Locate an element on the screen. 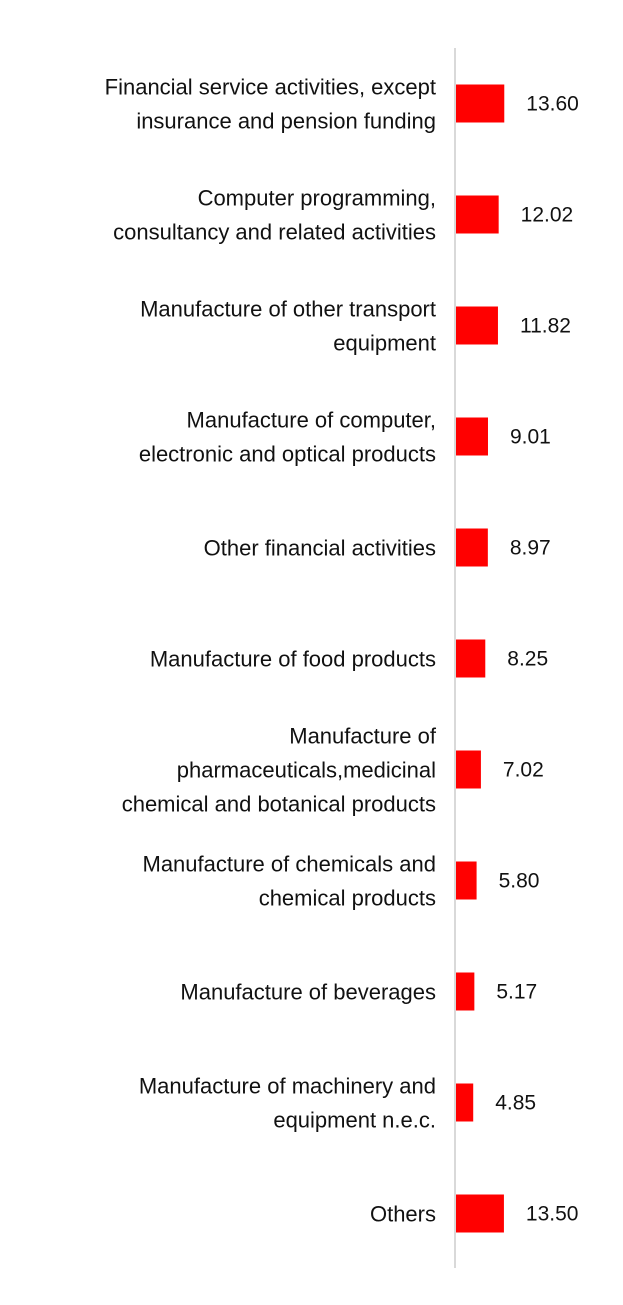  category-label-5-line-0: Manufacture of food products is located at coordinates (293, 659).